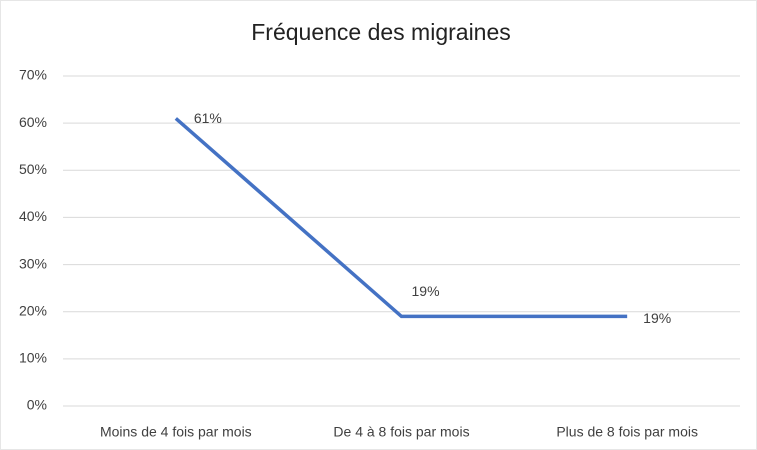 Image resolution: width=757 pixels, height=450 pixels. Describe the element at coordinates (381, 32) in the screenshot. I see `chart-title: Fréquence des migraines` at that location.